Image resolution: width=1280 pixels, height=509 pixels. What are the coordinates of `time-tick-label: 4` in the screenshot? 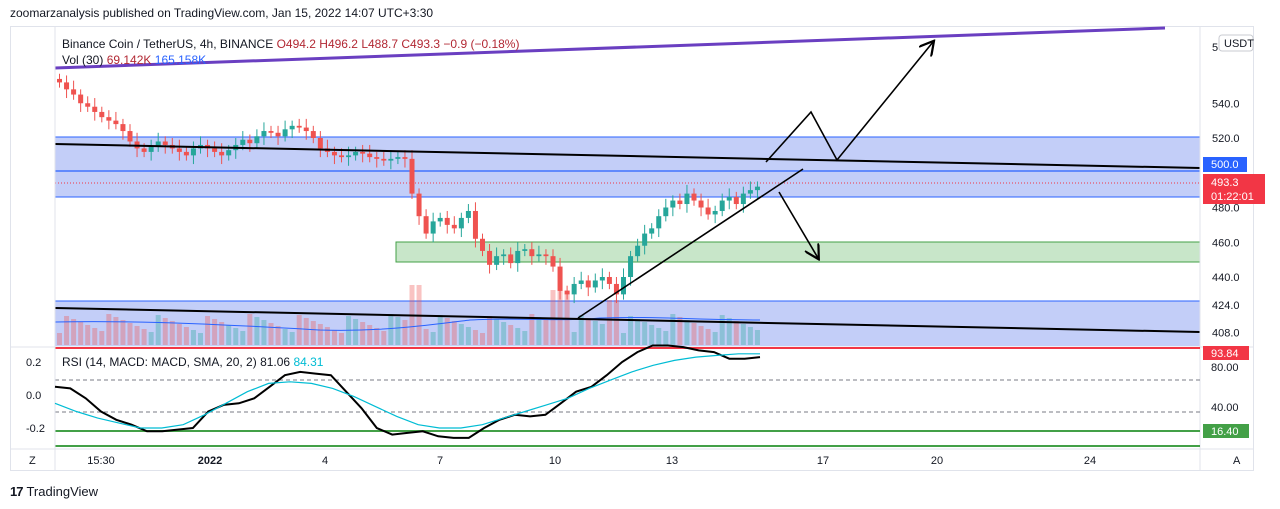 It's located at (325, 461).